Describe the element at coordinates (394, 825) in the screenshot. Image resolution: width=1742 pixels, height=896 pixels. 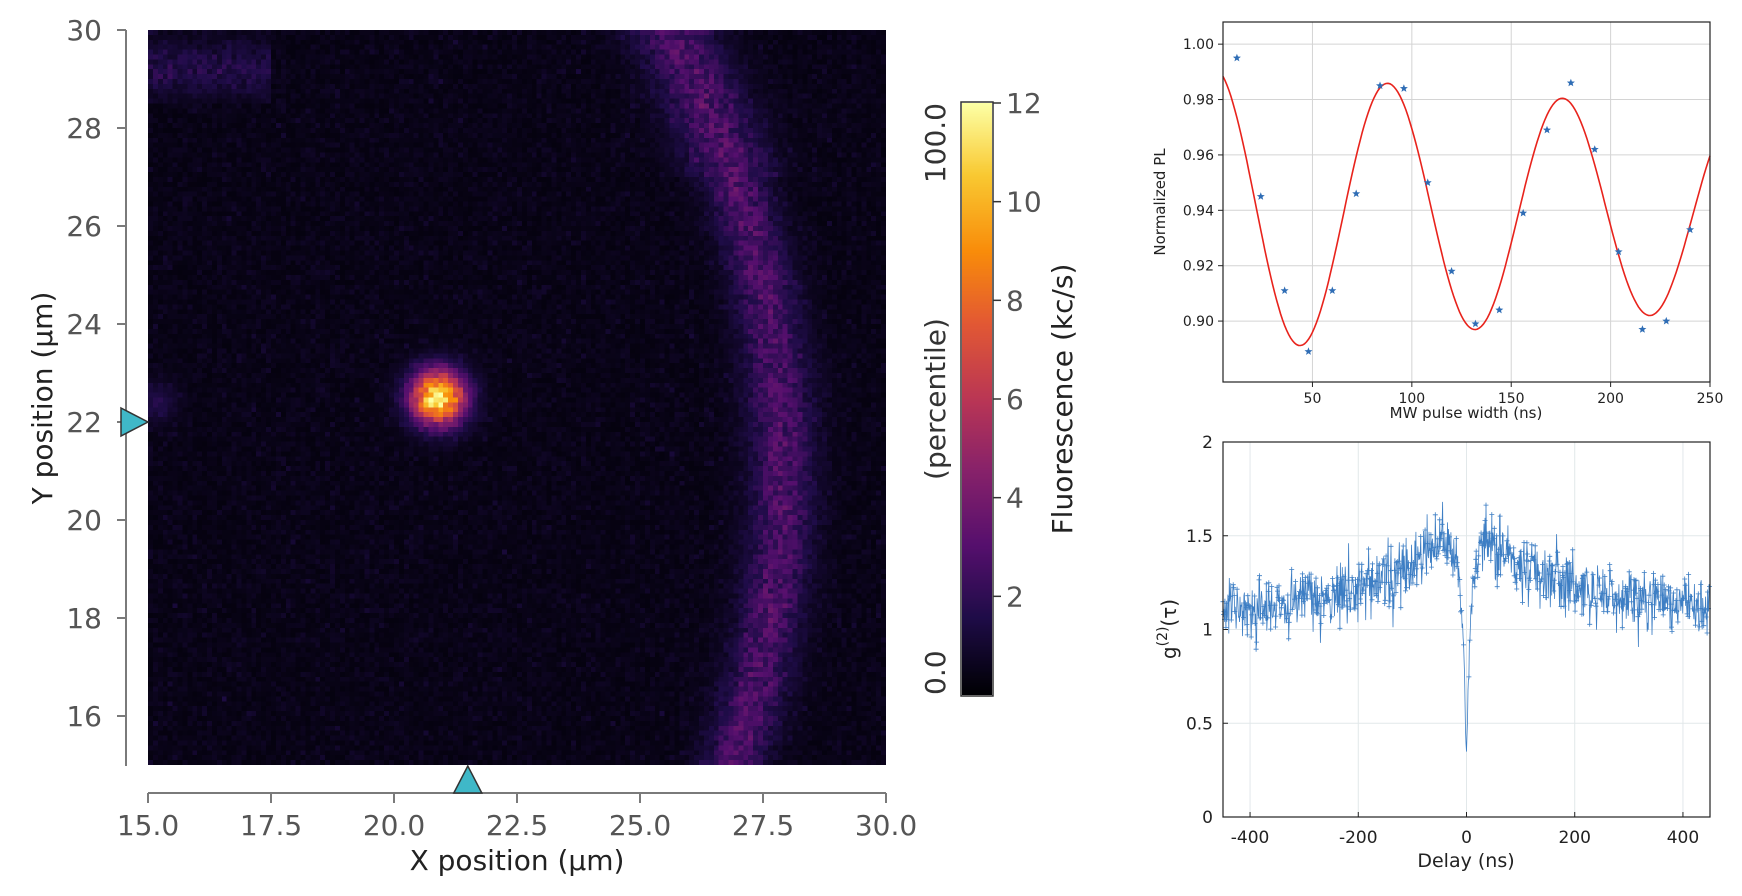
I see `x-tick-label: 20.0` at that location.